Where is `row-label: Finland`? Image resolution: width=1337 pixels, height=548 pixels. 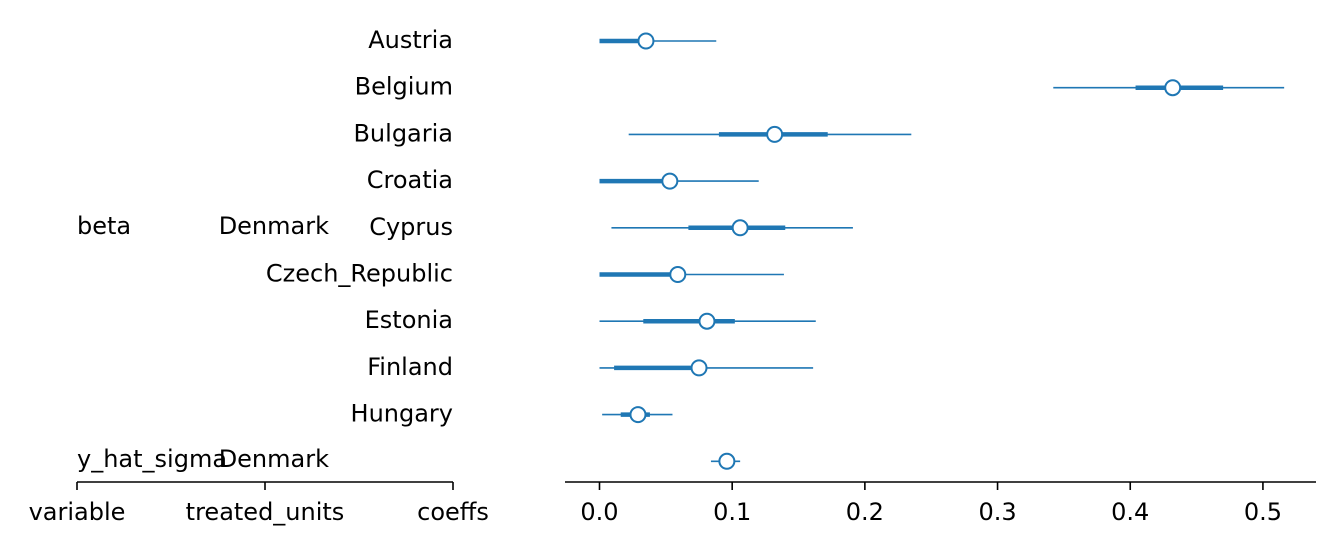 row-label: Finland is located at coordinates (410, 367).